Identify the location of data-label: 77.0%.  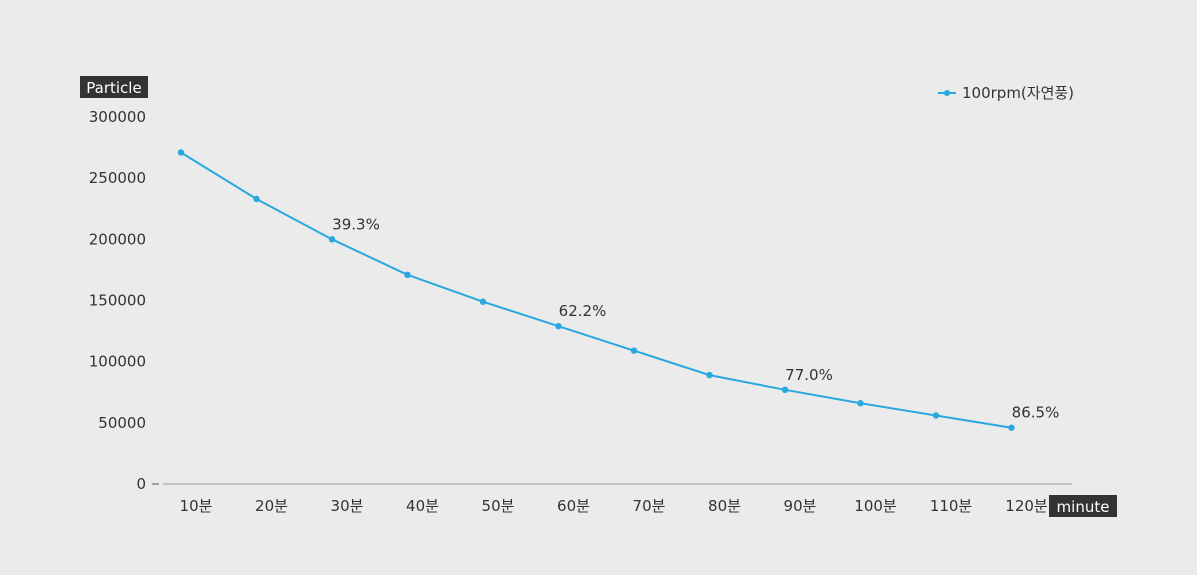
(809, 375).